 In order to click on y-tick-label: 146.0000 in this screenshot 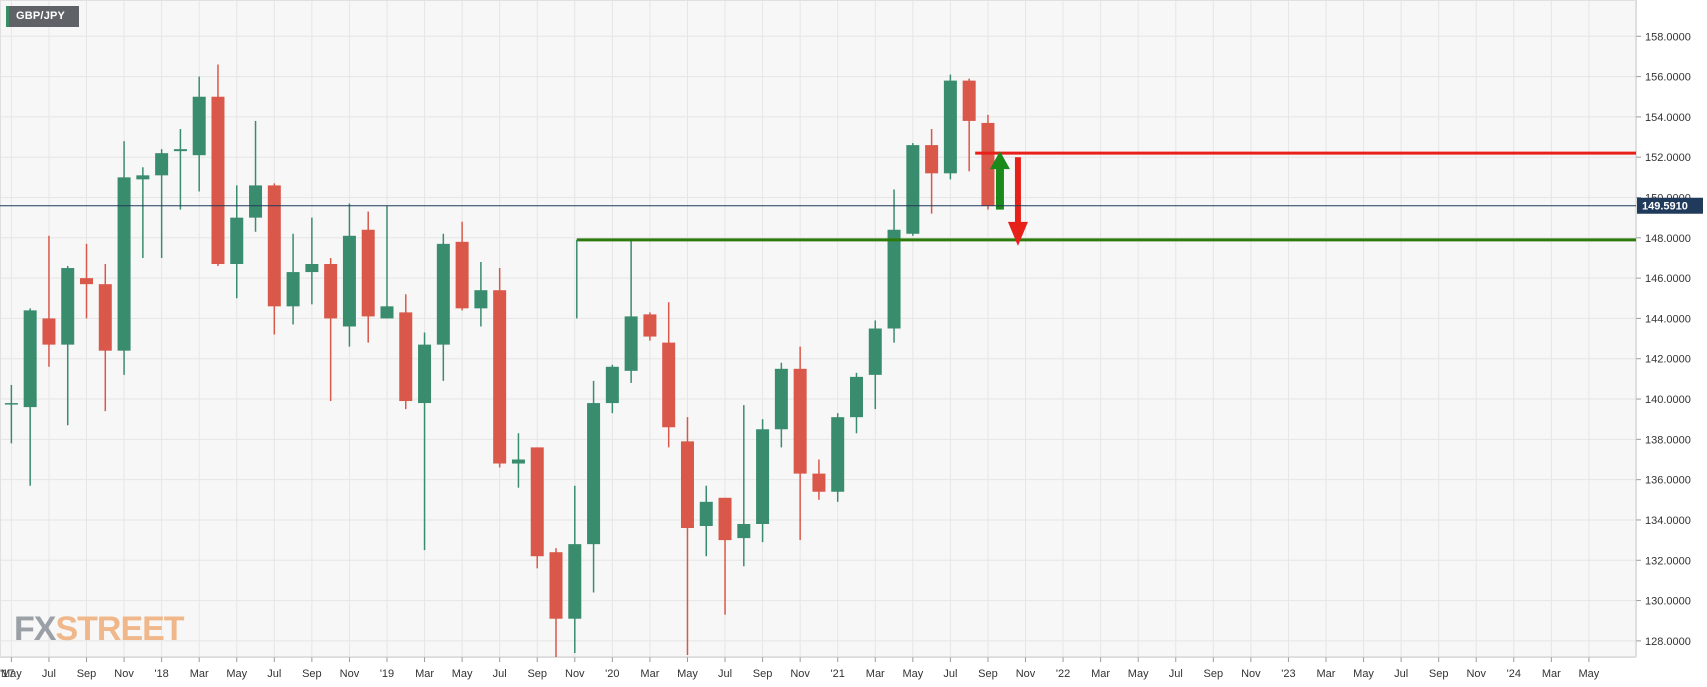, I will do `click(1668, 279)`.